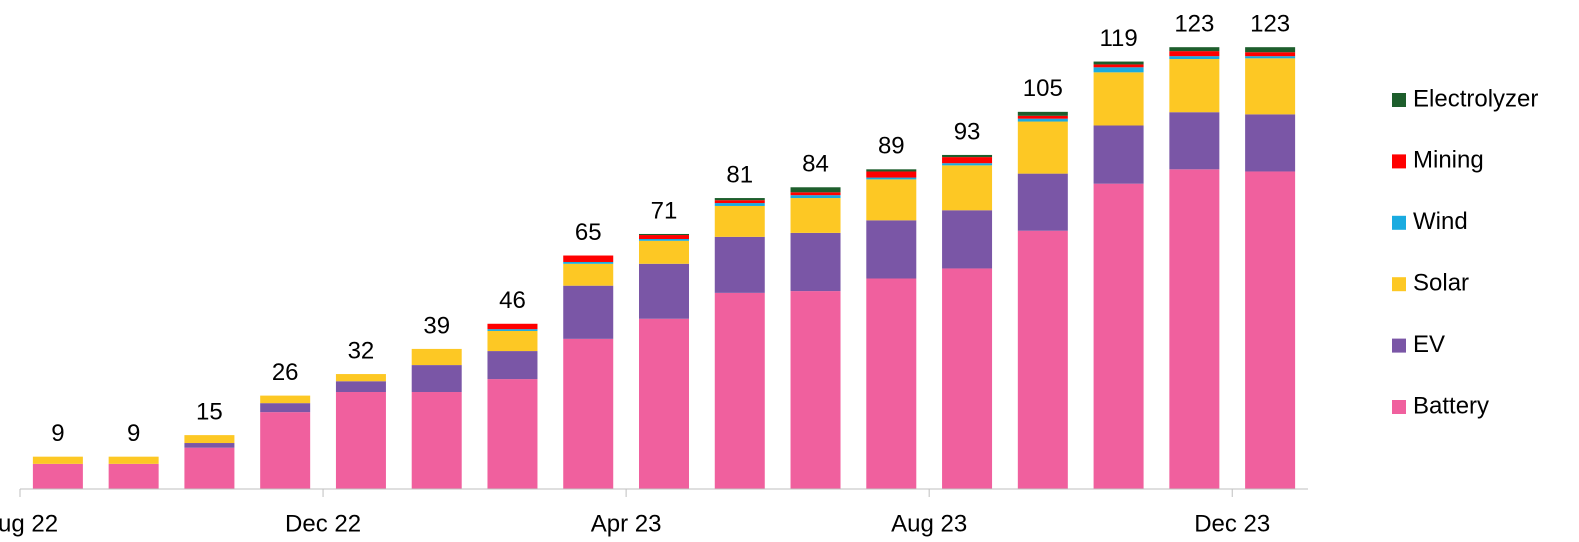 The width and height of the screenshot is (1579, 542). What do you see at coordinates (626, 523) in the screenshot?
I see `x-tick-label: Apr 23` at bounding box center [626, 523].